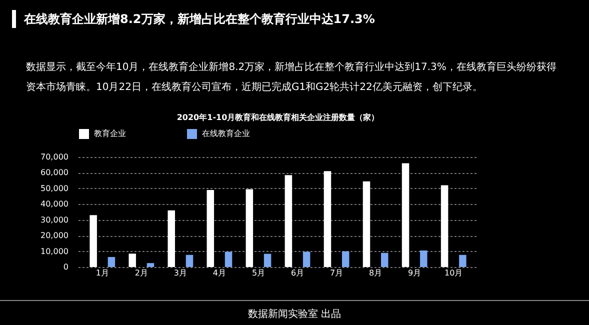 The width and height of the screenshot is (589, 325). What do you see at coordinates (294, 310) in the screenshot?
I see `text: 数据新闻实验室 出品` at bounding box center [294, 310].